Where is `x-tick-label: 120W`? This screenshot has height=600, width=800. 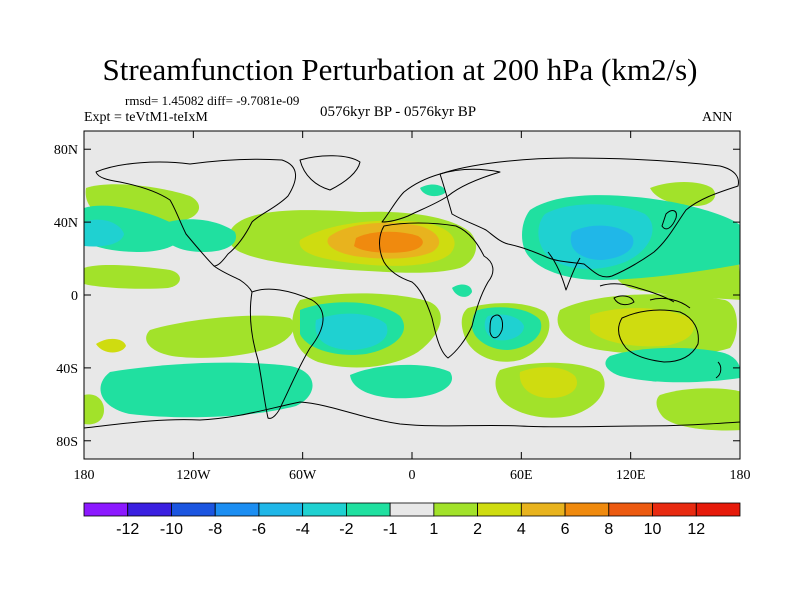 x-tick-label: 120W is located at coordinates (193, 475).